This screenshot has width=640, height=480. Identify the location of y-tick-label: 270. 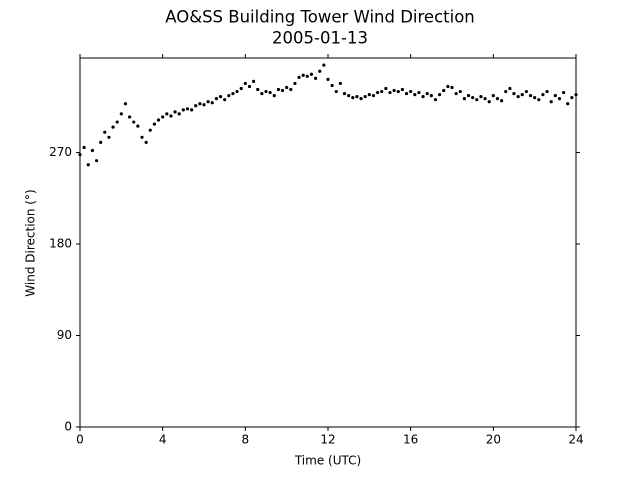
(60, 152).